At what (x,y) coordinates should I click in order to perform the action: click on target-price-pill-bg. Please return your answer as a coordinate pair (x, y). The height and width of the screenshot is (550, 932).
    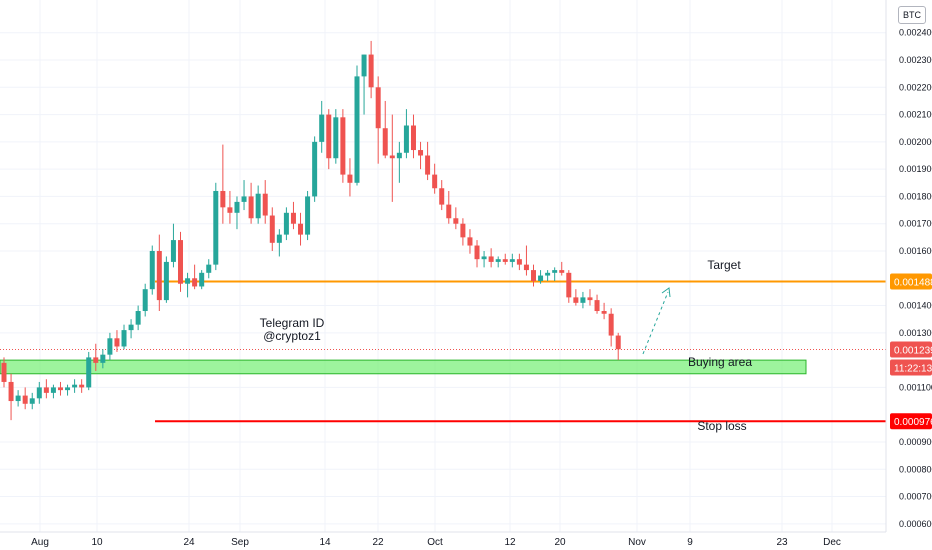
    Looking at the image, I should click on (911, 281).